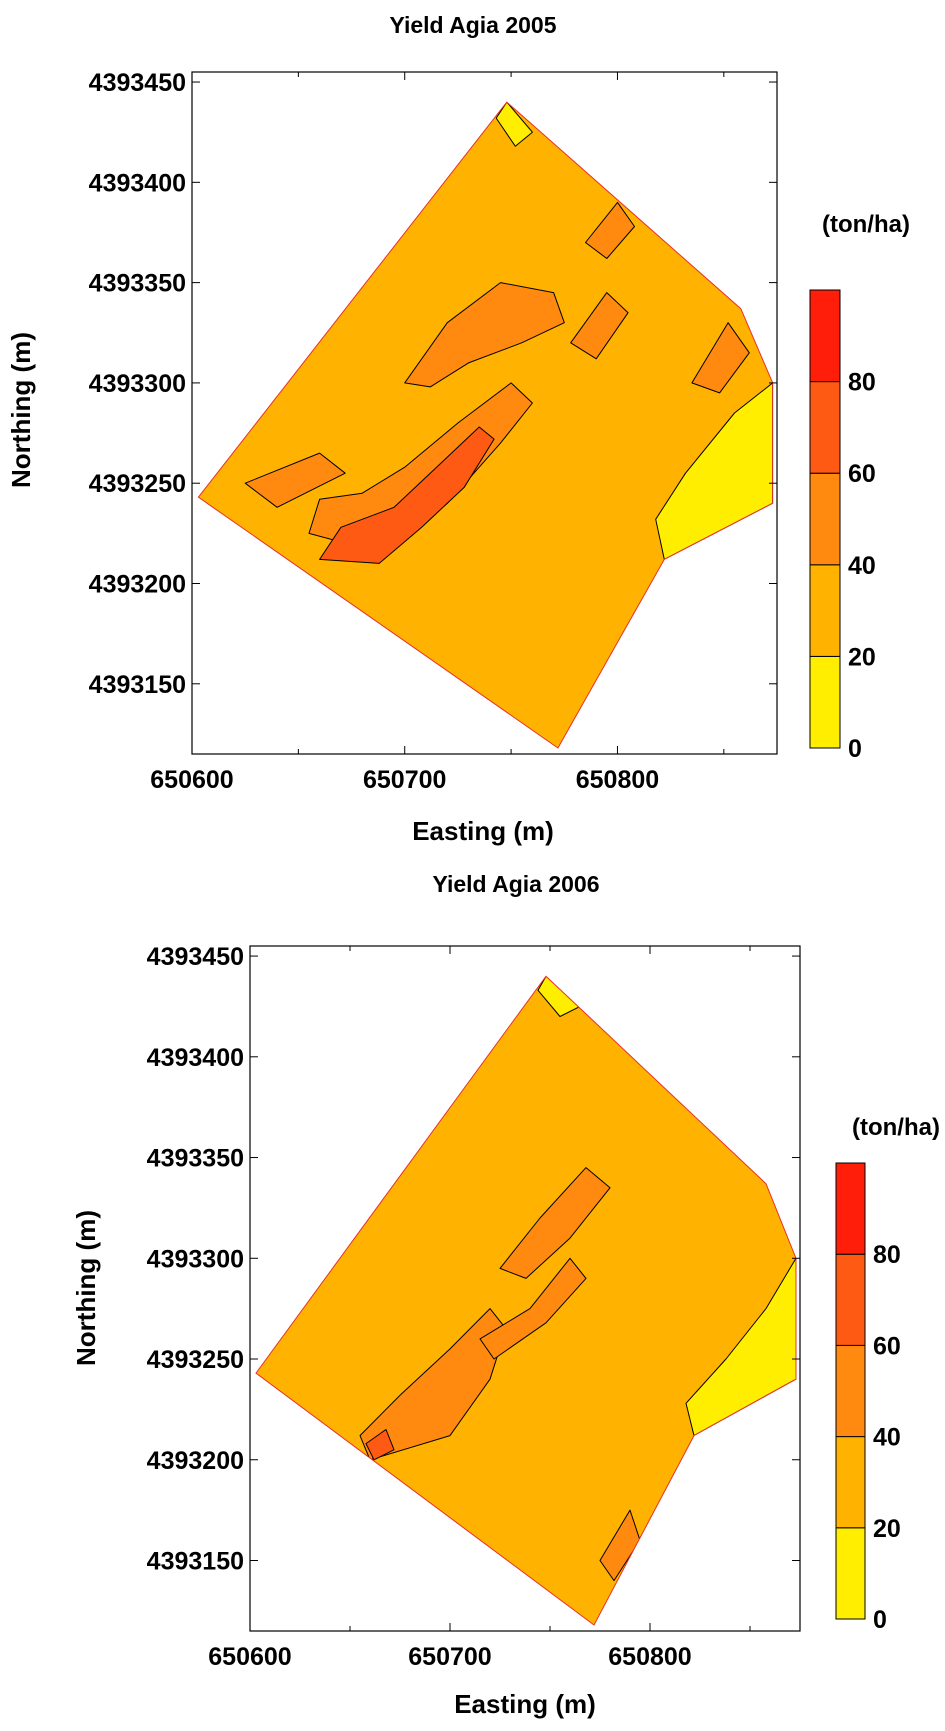  I want to click on chart-title: Yield Agia 2006, so click(515, 884).